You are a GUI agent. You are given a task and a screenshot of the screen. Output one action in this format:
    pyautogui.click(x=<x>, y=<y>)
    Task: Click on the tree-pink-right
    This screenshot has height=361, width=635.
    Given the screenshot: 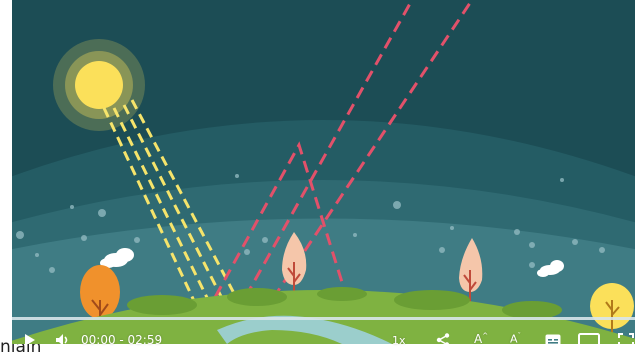 What is the action you would take?
    pyautogui.click(x=471, y=271)
    